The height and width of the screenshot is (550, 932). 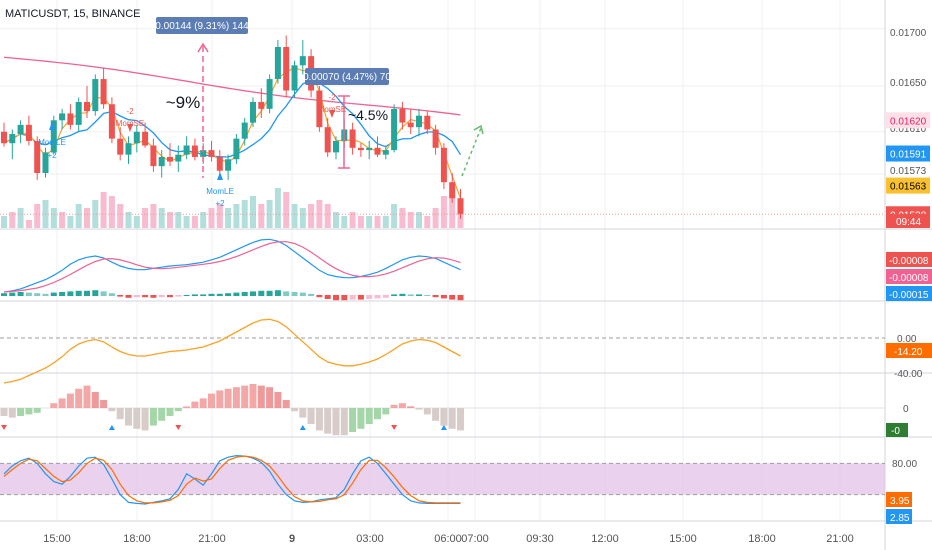 I want to click on time-tick-label: 9, so click(x=292, y=539).